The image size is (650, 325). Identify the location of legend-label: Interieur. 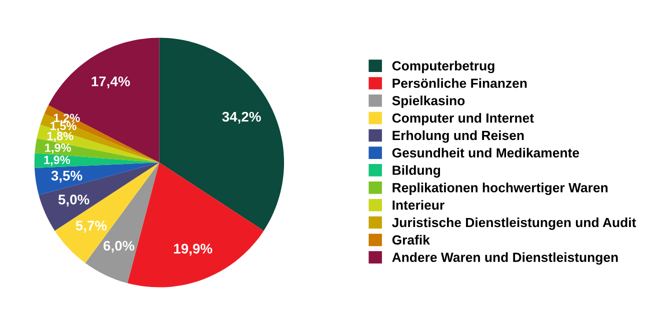
(418, 205).